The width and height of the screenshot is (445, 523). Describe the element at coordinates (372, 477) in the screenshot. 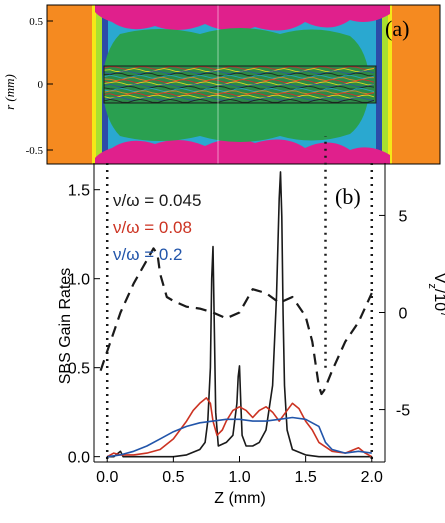

I see `x-tick-label: 2.0` at that location.